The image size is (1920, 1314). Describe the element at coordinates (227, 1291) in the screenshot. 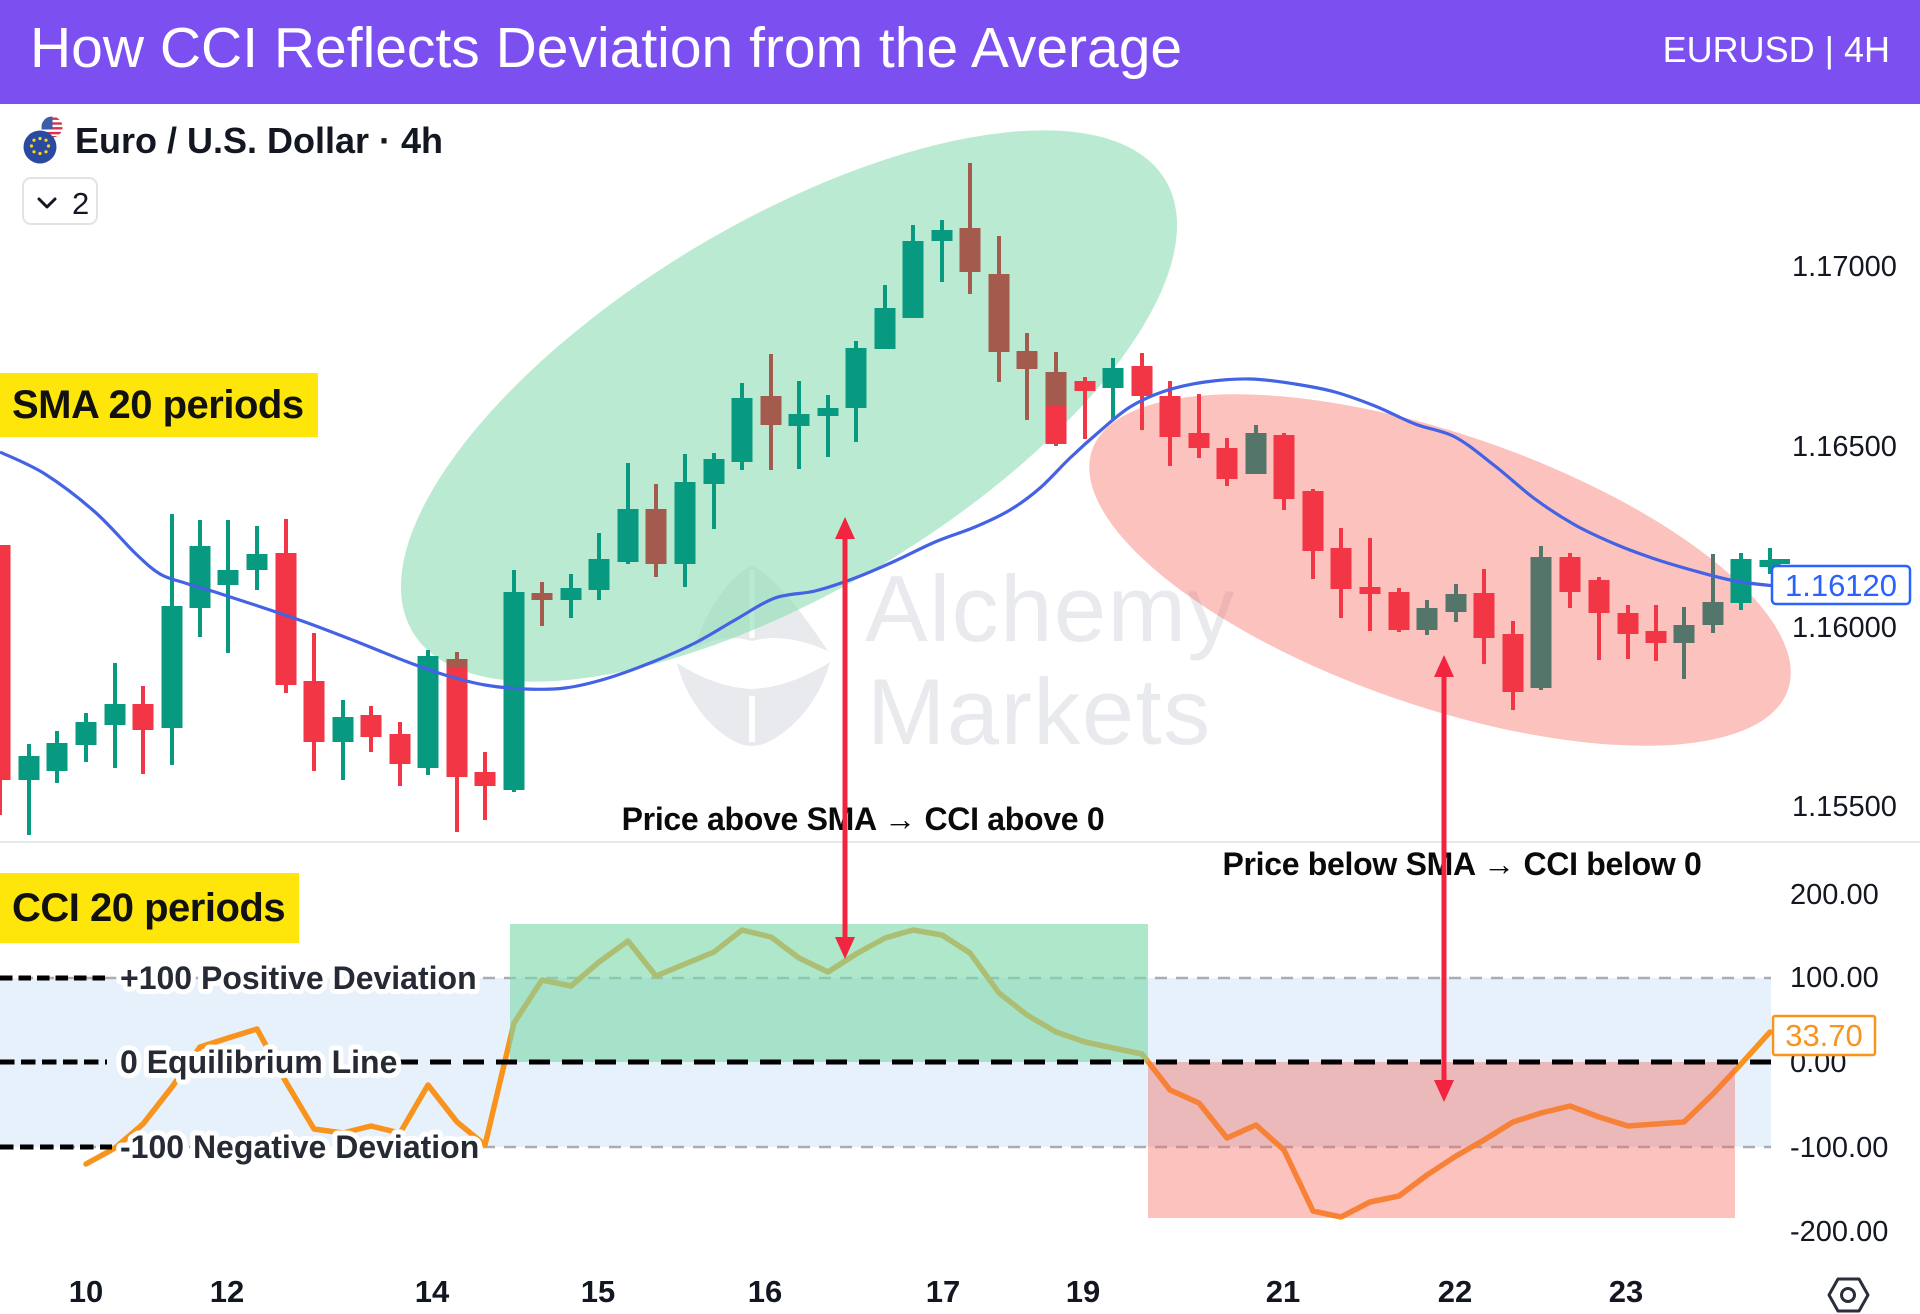

I see `svg-text: 12` at that location.